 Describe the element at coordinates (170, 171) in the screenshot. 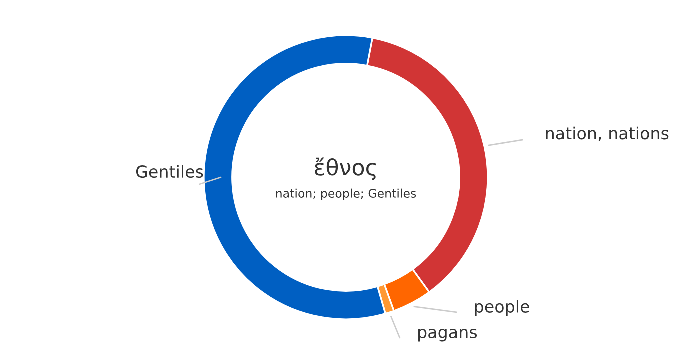

I see `slice-label: Gentiles` at that location.